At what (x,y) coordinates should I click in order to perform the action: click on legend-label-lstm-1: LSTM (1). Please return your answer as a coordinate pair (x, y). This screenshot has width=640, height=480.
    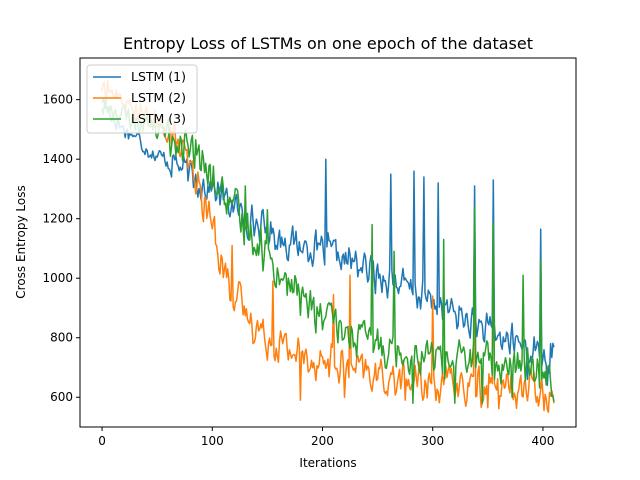
    Looking at the image, I should click on (158, 76).